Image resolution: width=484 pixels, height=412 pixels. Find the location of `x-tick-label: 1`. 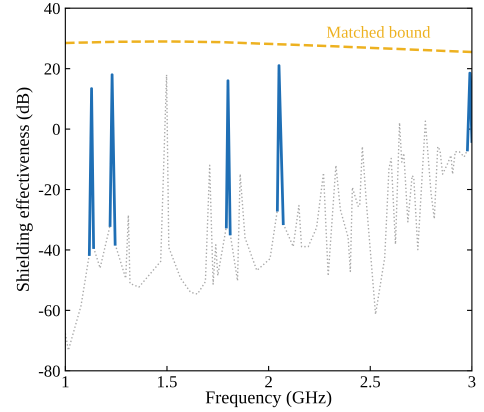

x-tick-label: 1 is located at coordinates (65, 382).